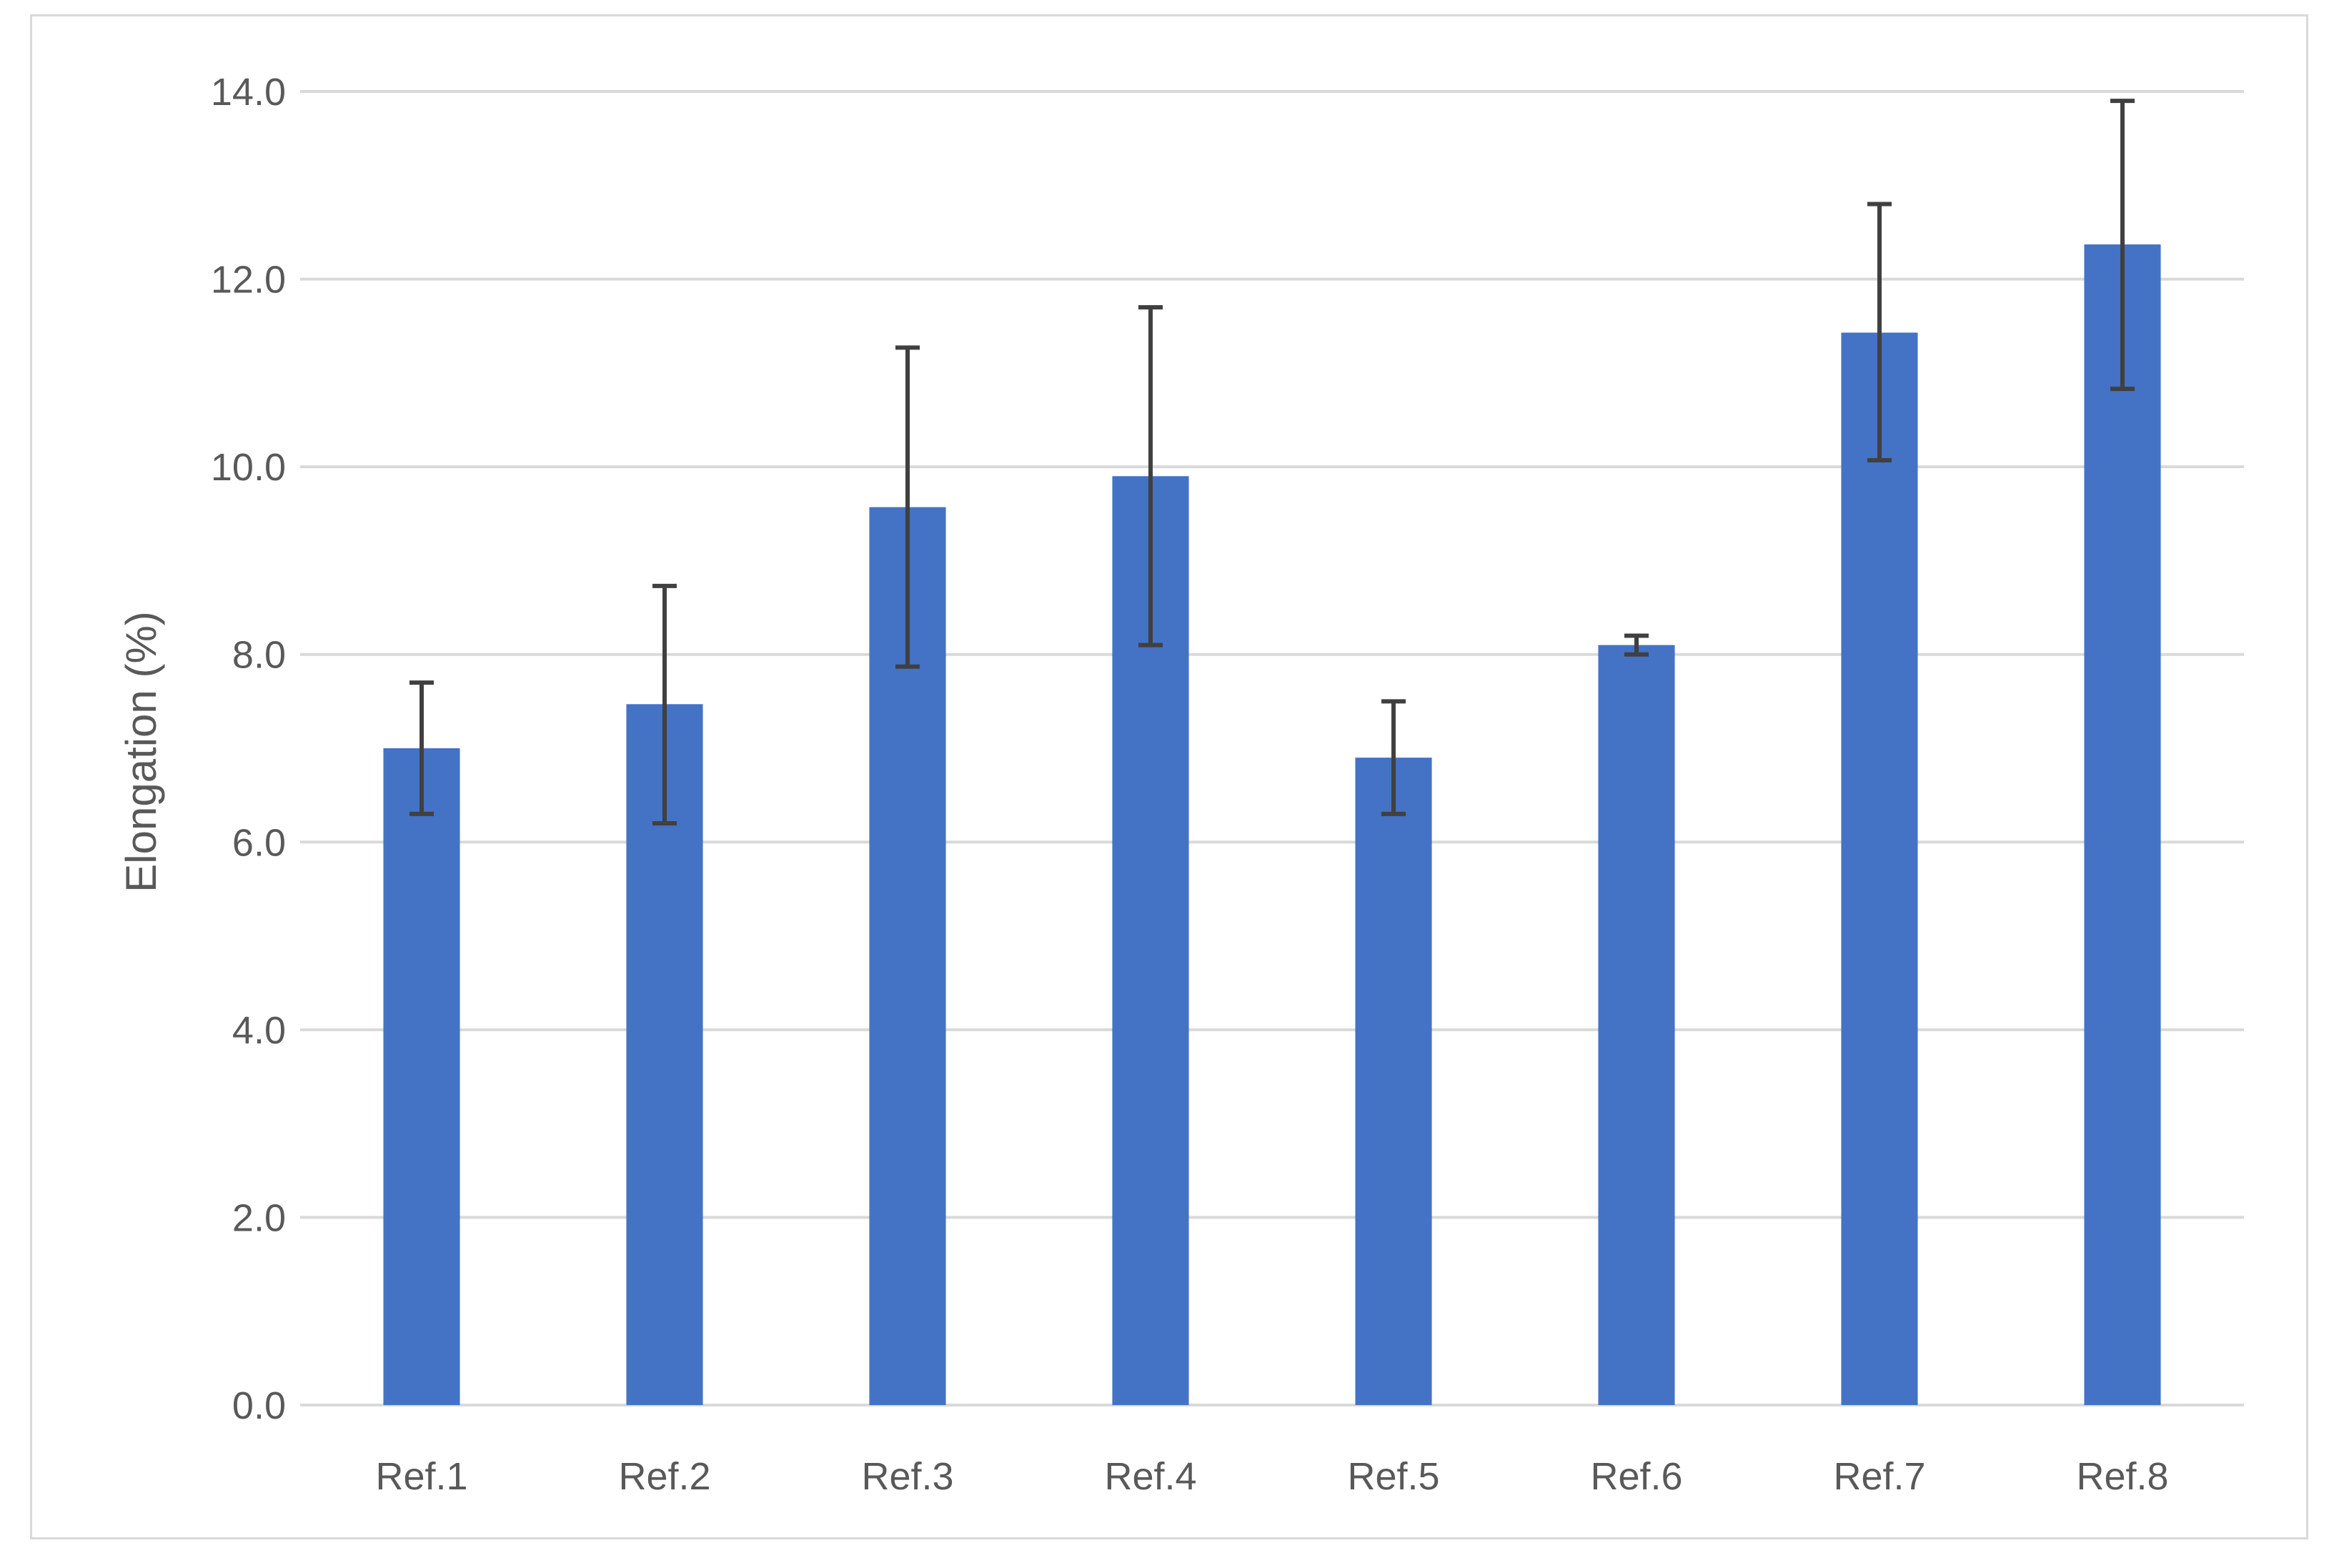 This screenshot has height=1568, width=2339. What do you see at coordinates (2122, 825) in the screenshot?
I see `bar-ref8` at bounding box center [2122, 825].